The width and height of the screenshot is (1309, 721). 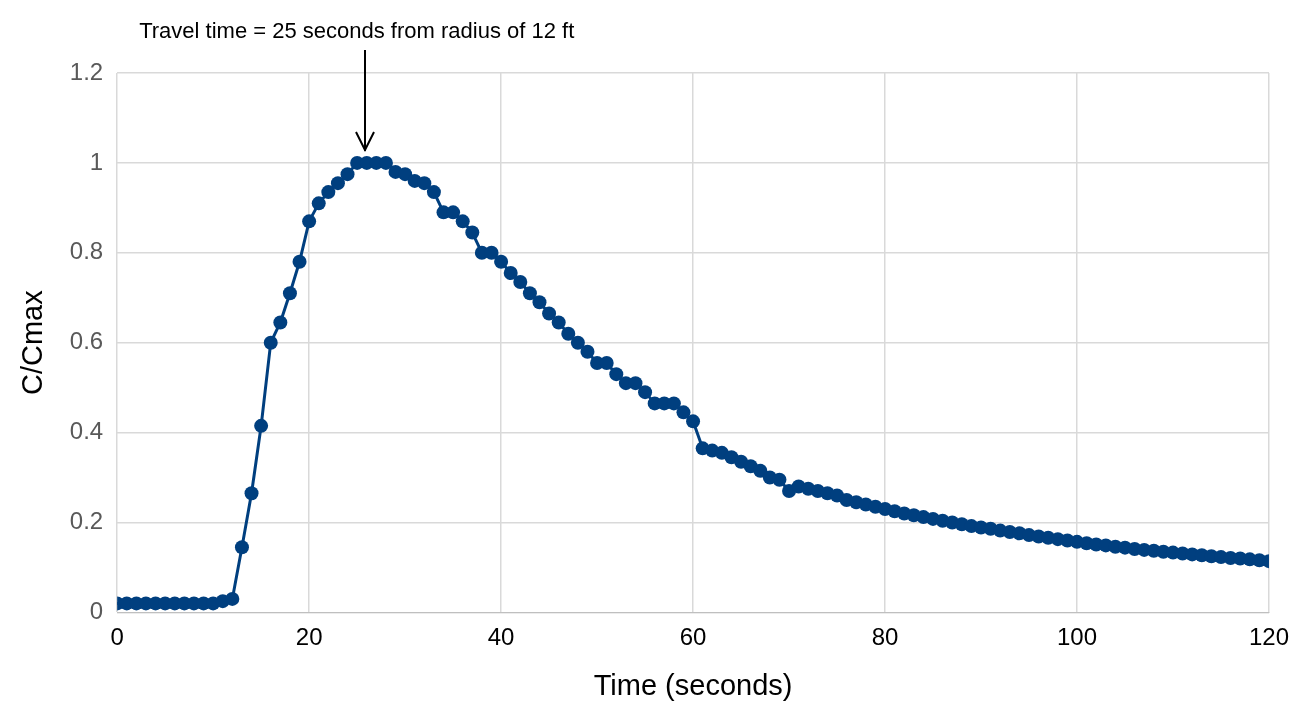 What do you see at coordinates (96, 161) in the screenshot?
I see `y-tick-label: 1` at bounding box center [96, 161].